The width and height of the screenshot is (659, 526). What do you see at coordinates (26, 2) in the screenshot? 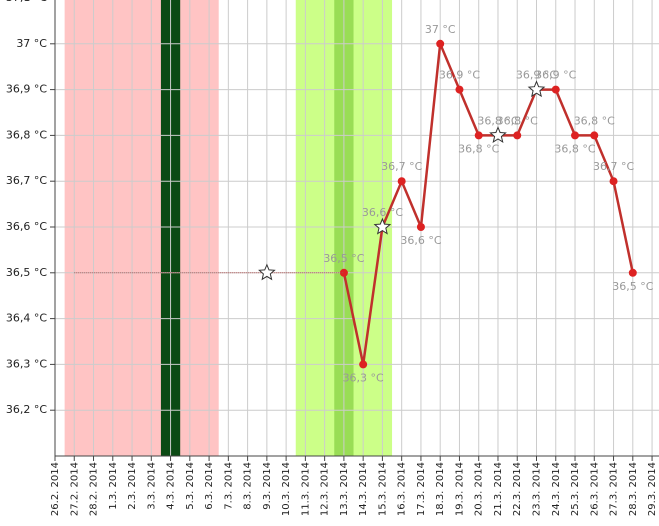
I see `y-tick-label: 37,1 °C` at bounding box center [26, 2].